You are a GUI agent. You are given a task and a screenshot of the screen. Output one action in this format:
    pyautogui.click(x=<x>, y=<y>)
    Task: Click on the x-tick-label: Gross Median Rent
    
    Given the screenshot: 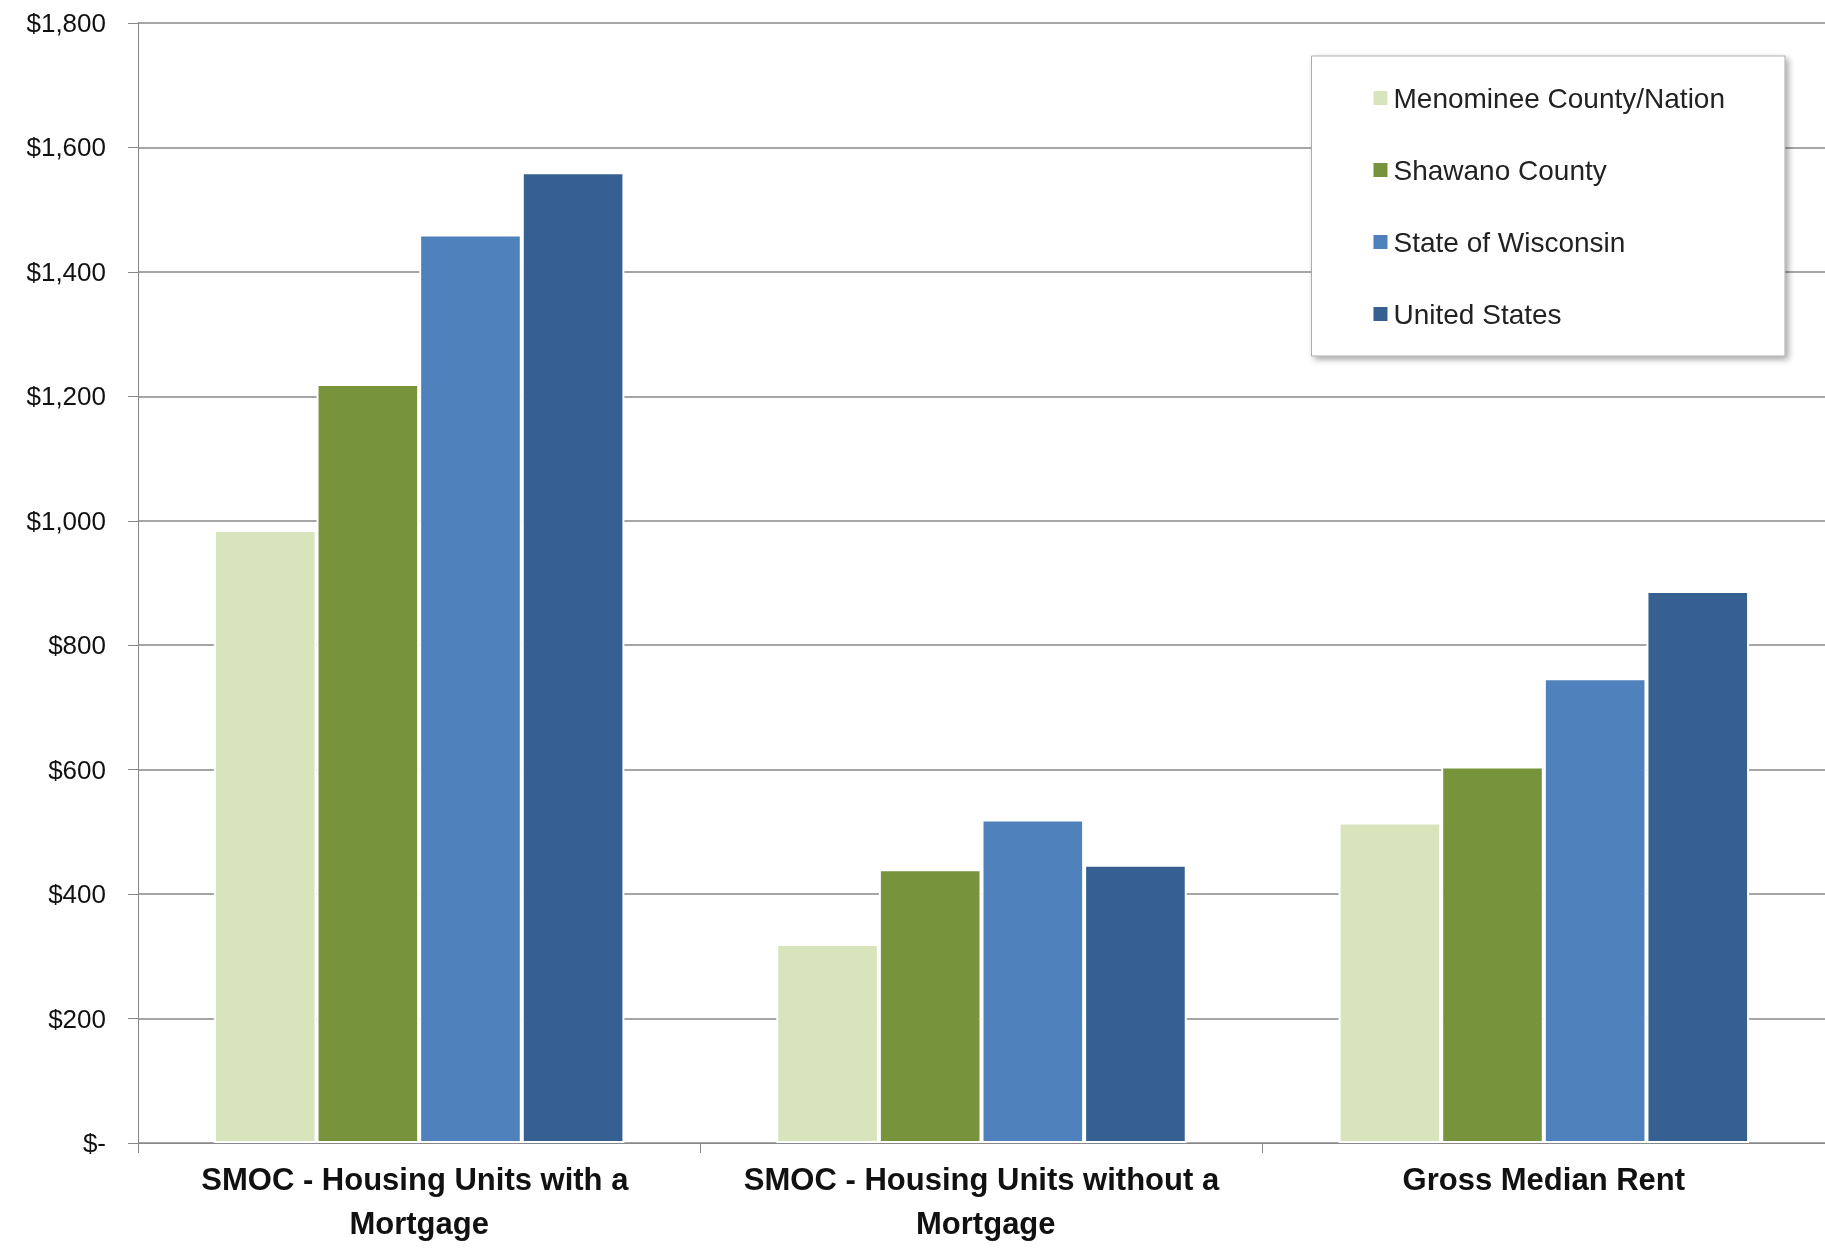 What is the action you would take?
    pyautogui.click(x=1544, y=1179)
    